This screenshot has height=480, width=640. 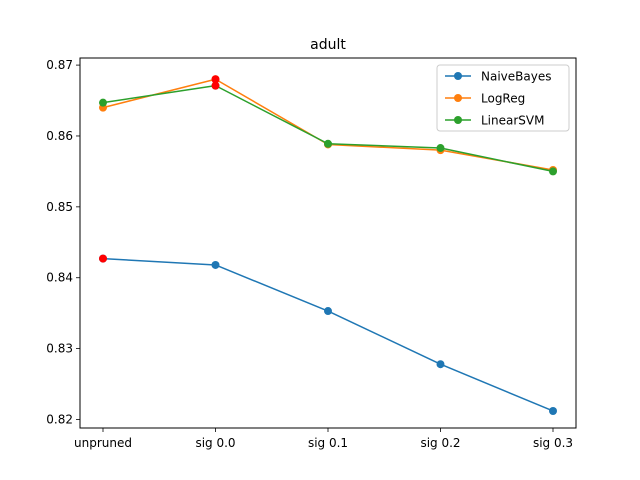 I want to click on x-tick-label: unpruned, so click(x=103, y=443).